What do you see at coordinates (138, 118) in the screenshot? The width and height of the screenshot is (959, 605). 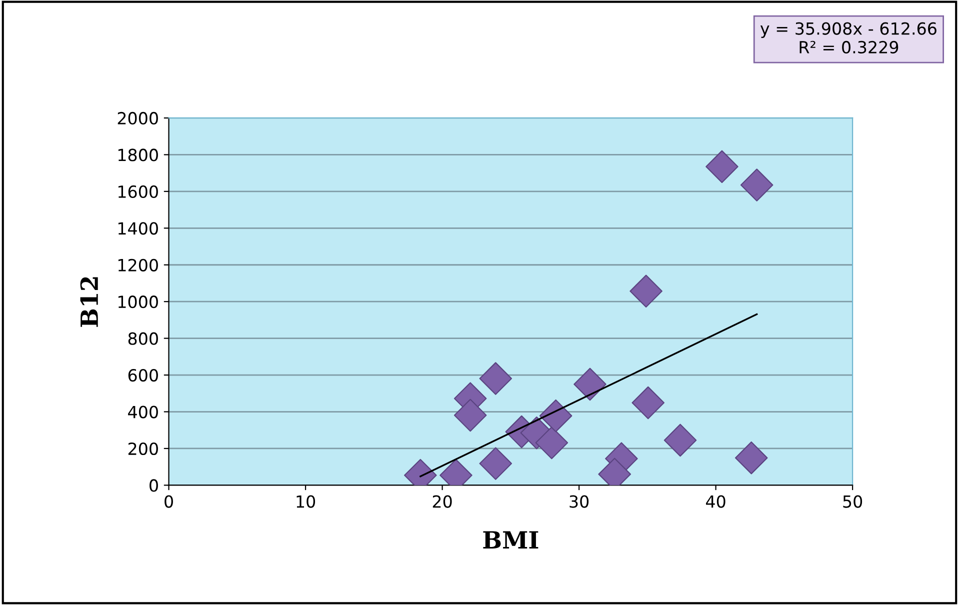 I see `y-tick-label: 2000` at bounding box center [138, 118].